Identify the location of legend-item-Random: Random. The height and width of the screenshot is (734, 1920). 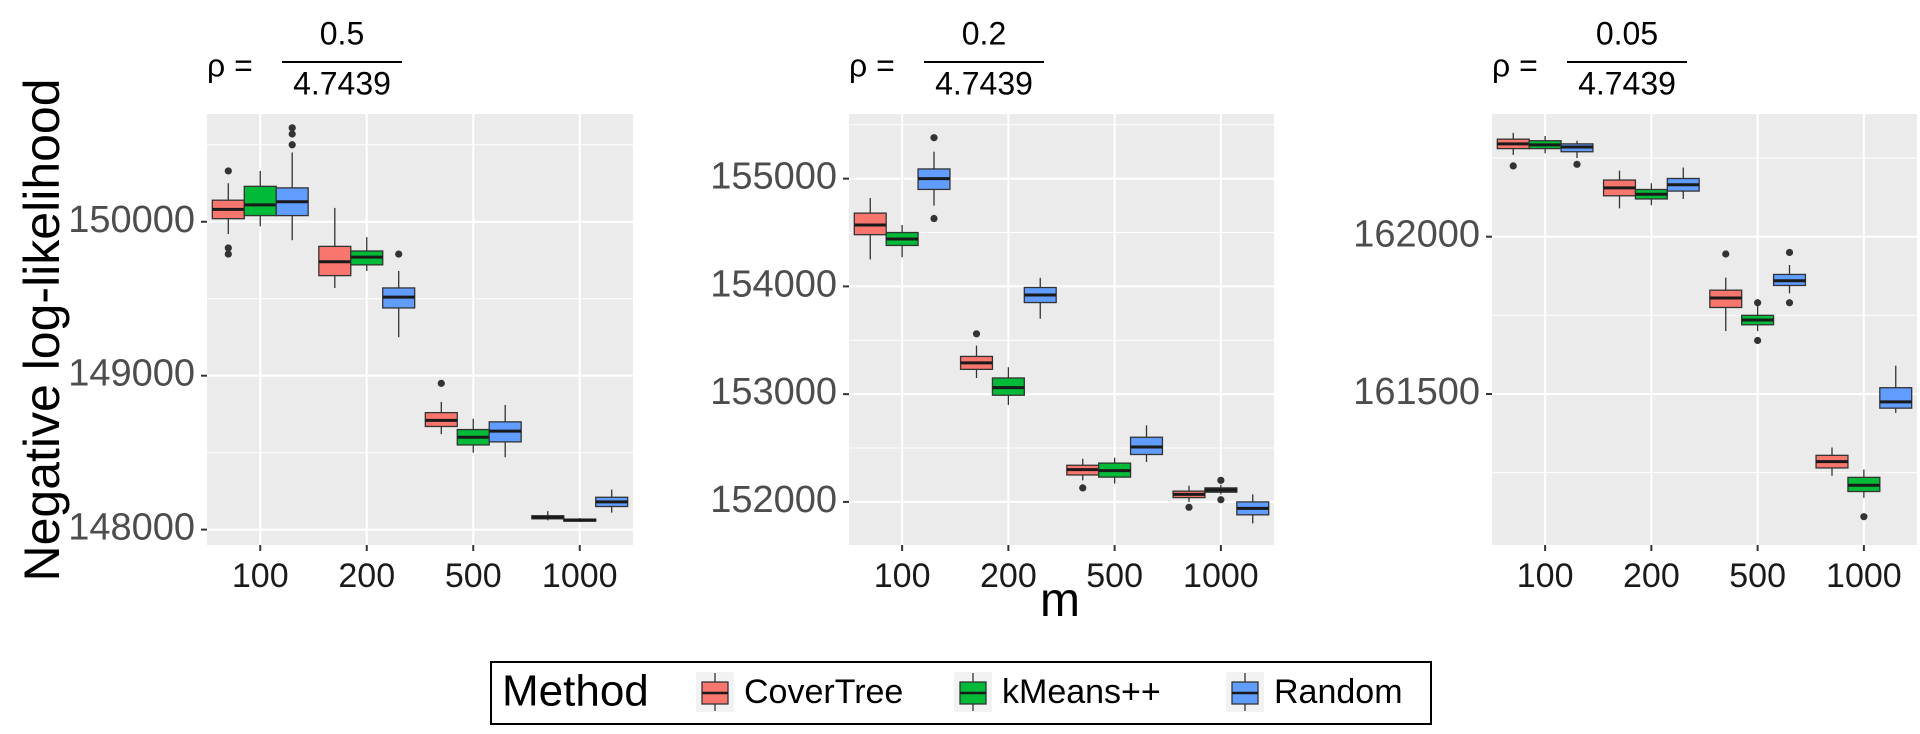
(1314, 692).